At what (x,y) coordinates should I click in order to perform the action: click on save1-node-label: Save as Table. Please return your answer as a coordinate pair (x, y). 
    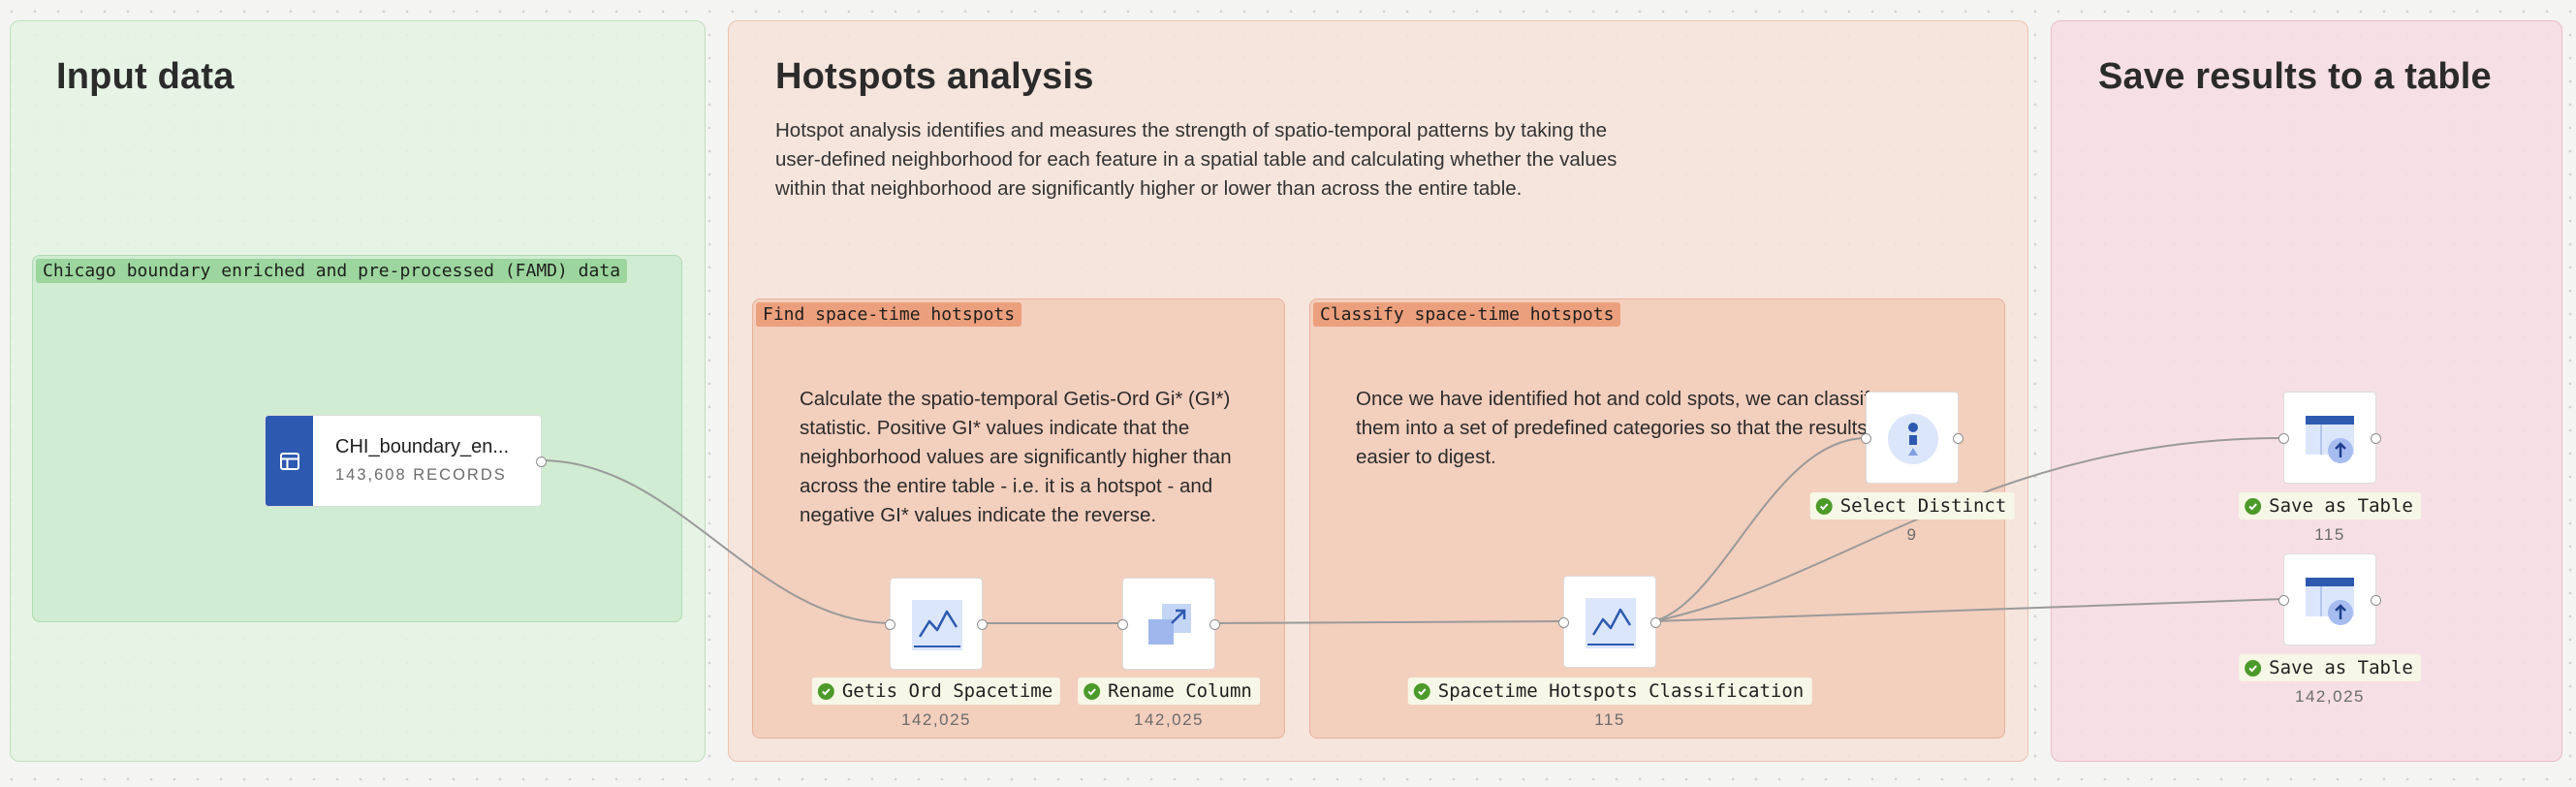
    Looking at the image, I should click on (2330, 505).